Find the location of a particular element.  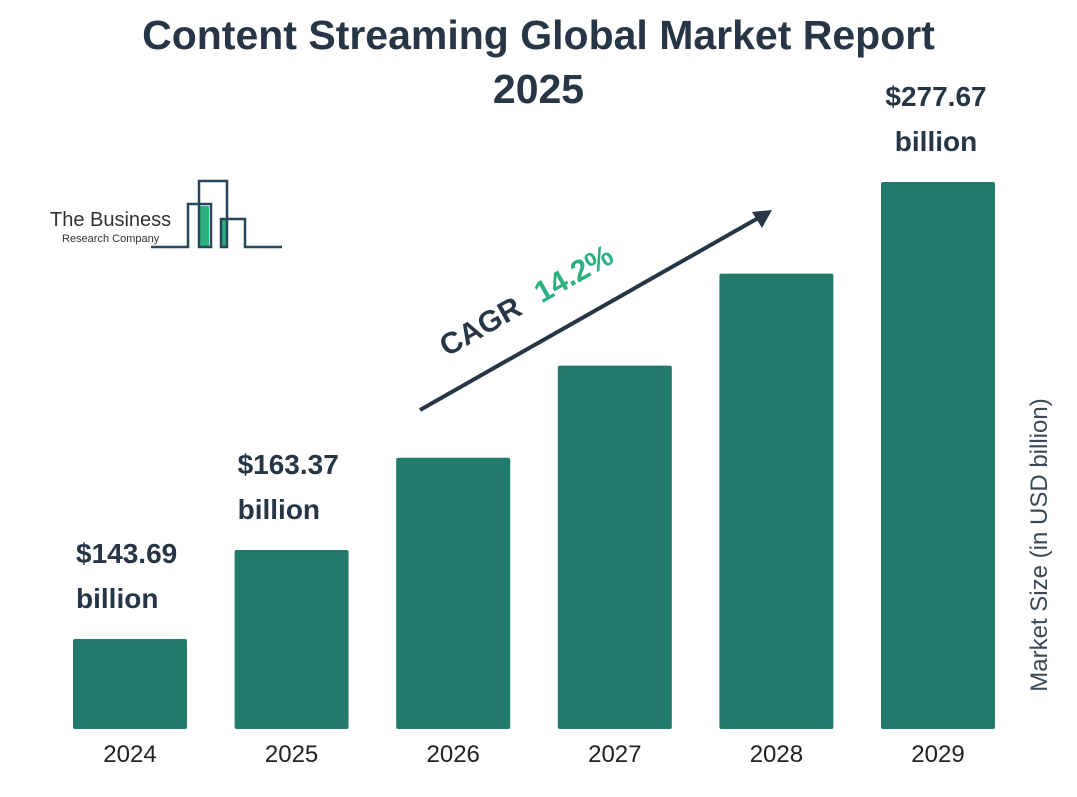

logo-line-1: The Business is located at coordinates (110, 220).